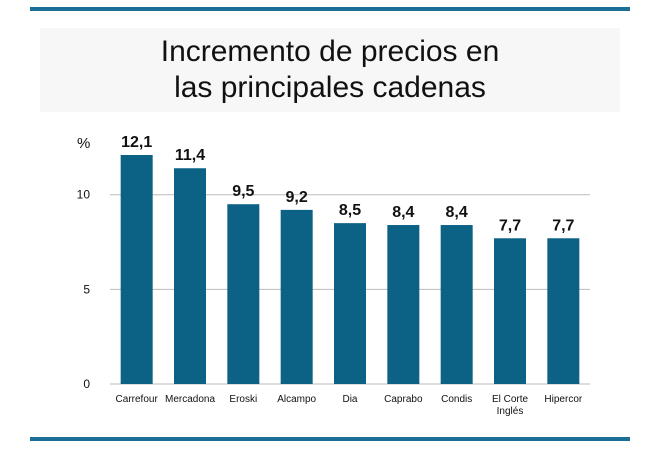  I want to click on category-label: Dia, so click(349, 399).